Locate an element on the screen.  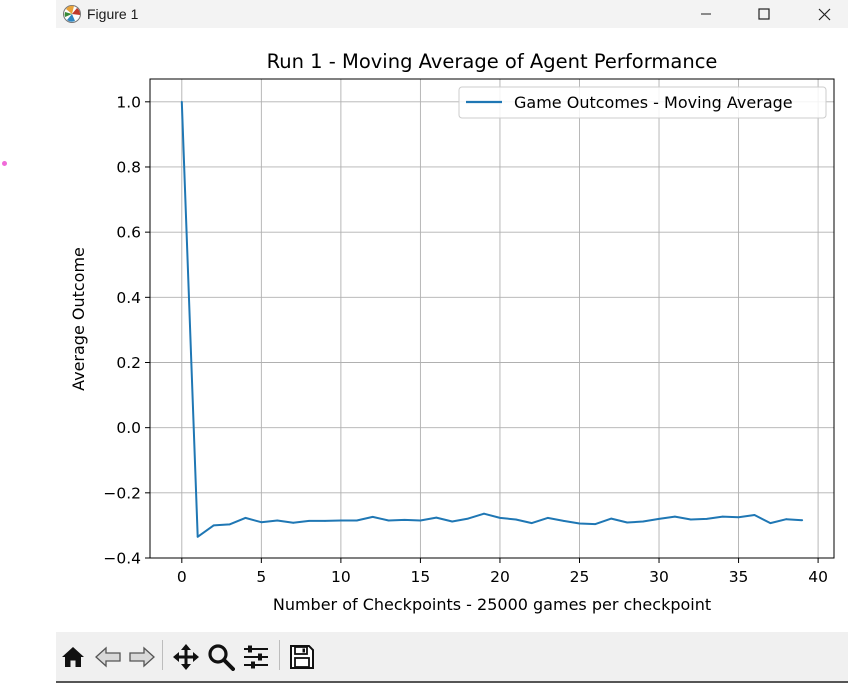
y-tick-label: 0.0 is located at coordinates (128, 428).